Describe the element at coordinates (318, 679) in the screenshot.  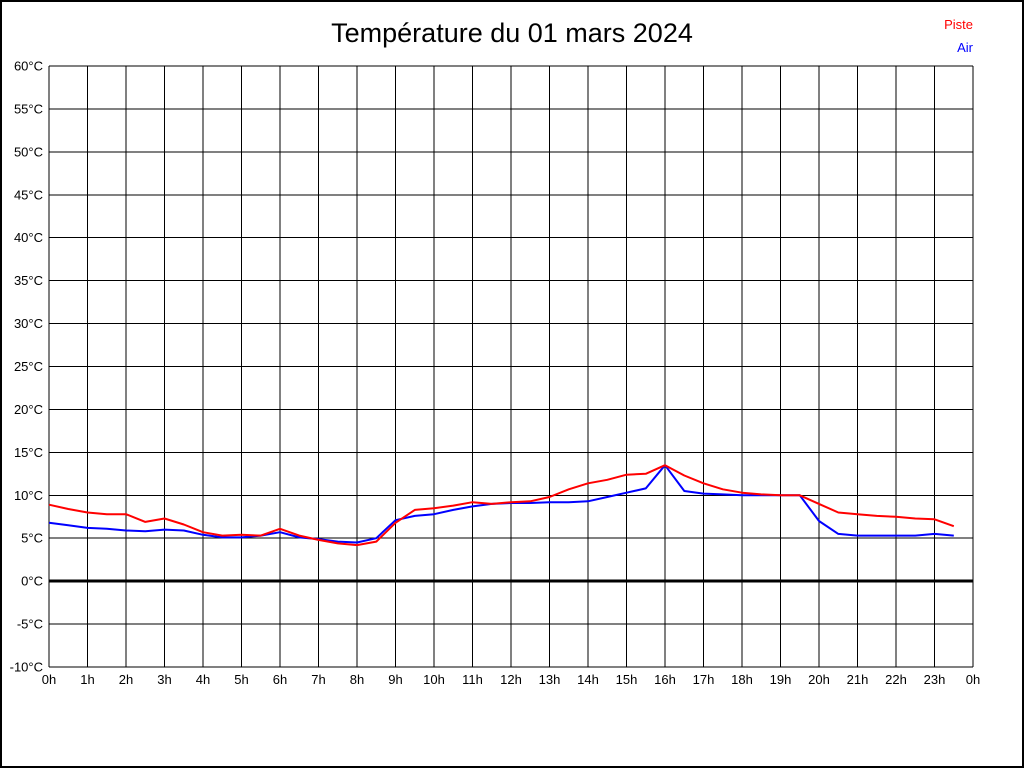
I see `x-tick-label: 7h` at that location.